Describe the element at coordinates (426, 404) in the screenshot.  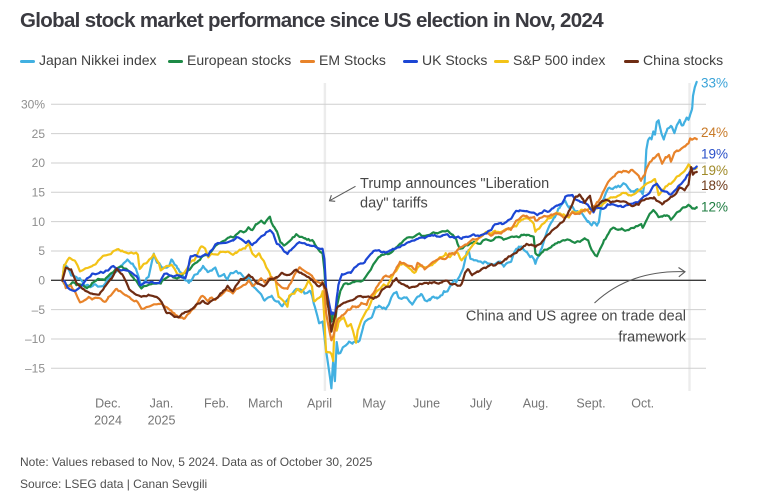
I see `svg-text: June` at that location.